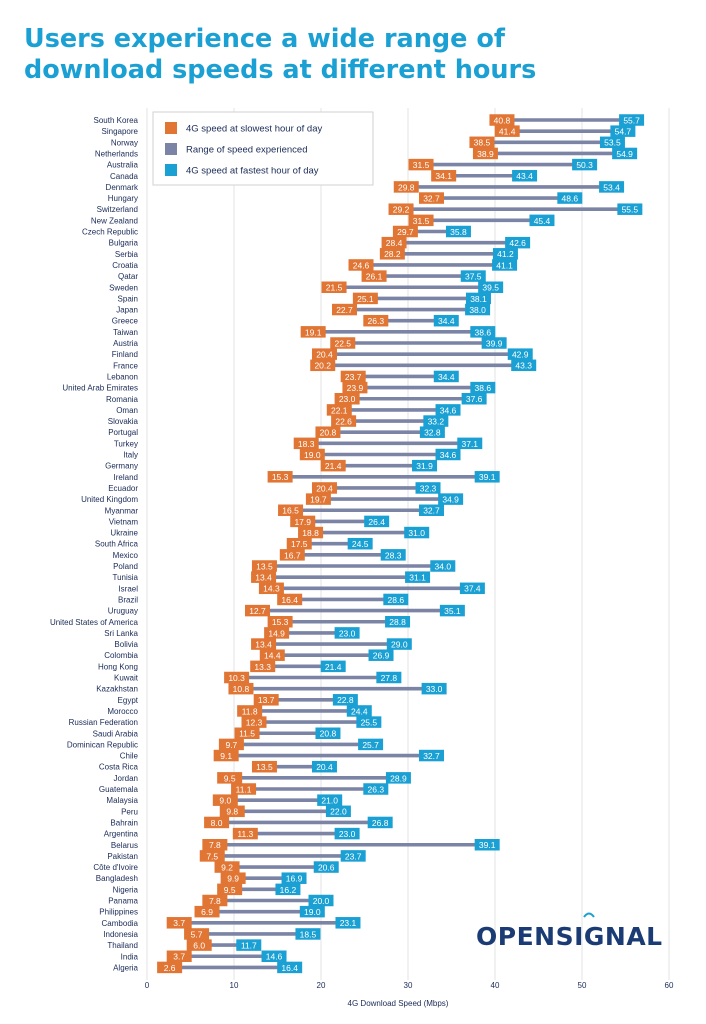  What do you see at coordinates (669, 985) in the screenshot?
I see `x-tick-label: 60` at bounding box center [669, 985].